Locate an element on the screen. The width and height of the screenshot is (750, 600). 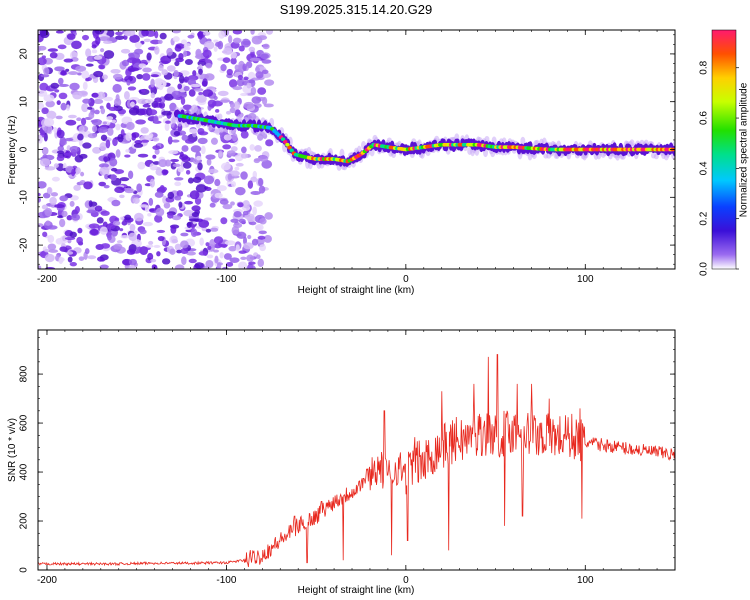
ridge-peak is located at coordinates (287, 144).